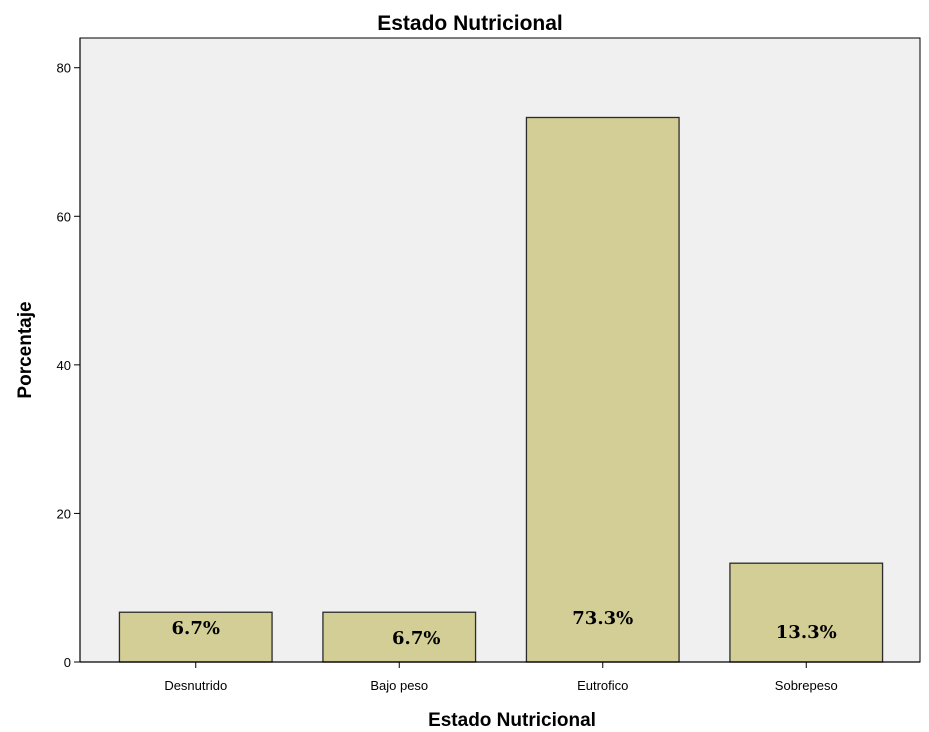 Image resolution: width=929 pixels, height=732 pixels. What do you see at coordinates (64, 365) in the screenshot?
I see `y-tick-label: 40` at bounding box center [64, 365].